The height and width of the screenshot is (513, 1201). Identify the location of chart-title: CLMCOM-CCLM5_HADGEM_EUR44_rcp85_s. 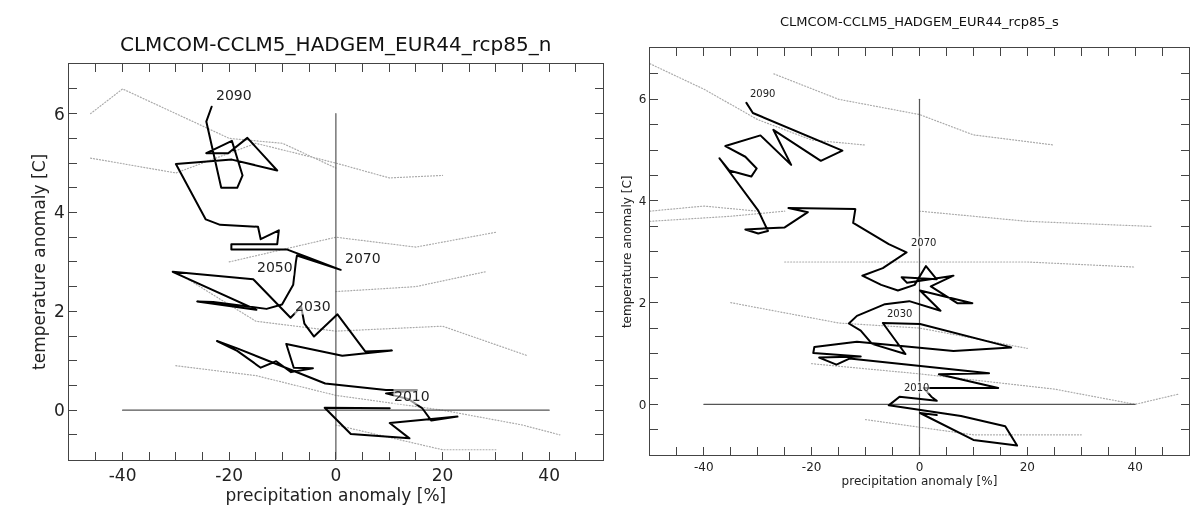
(920, 21).